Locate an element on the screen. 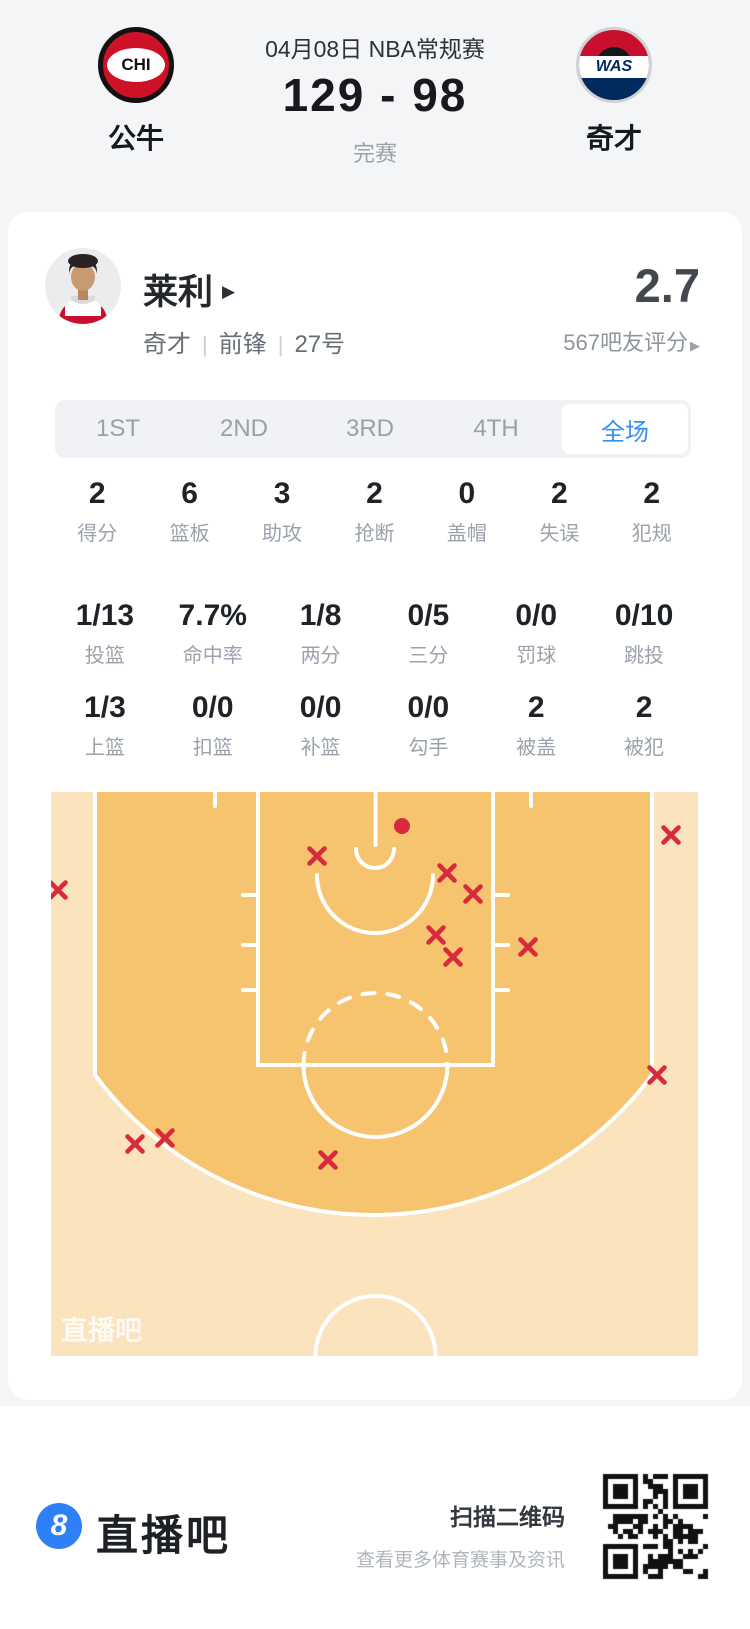  player-expand-arrow-icon: ▶ is located at coordinates (229, 291).